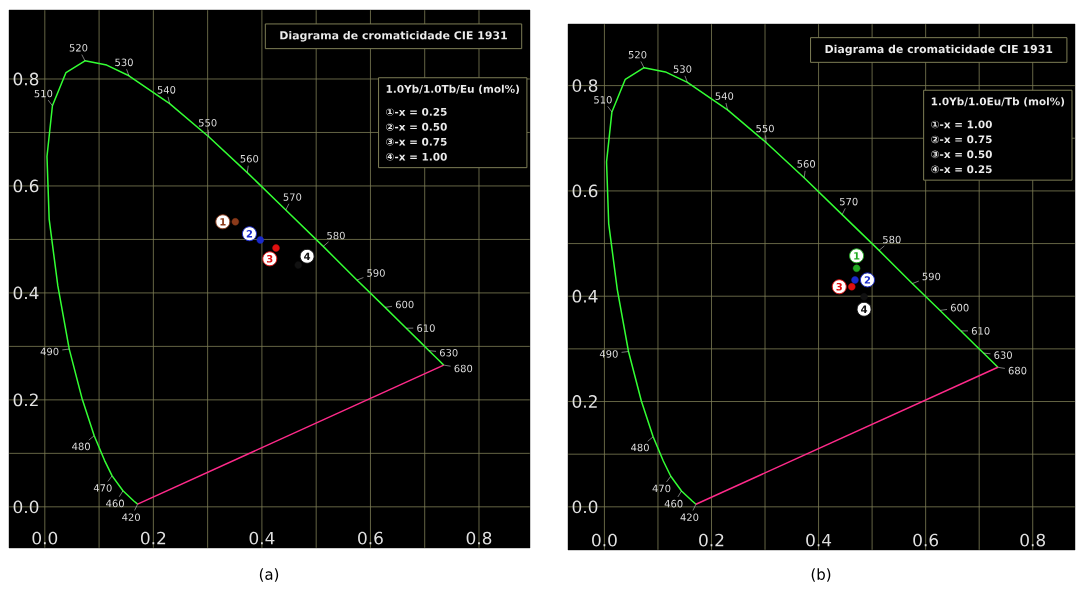 The image size is (1078, 594). What do you see at coordinates (961, 169) in the screenshot?
I see `annotation: ④-x = 0.25` at bounding box center [961, 169].